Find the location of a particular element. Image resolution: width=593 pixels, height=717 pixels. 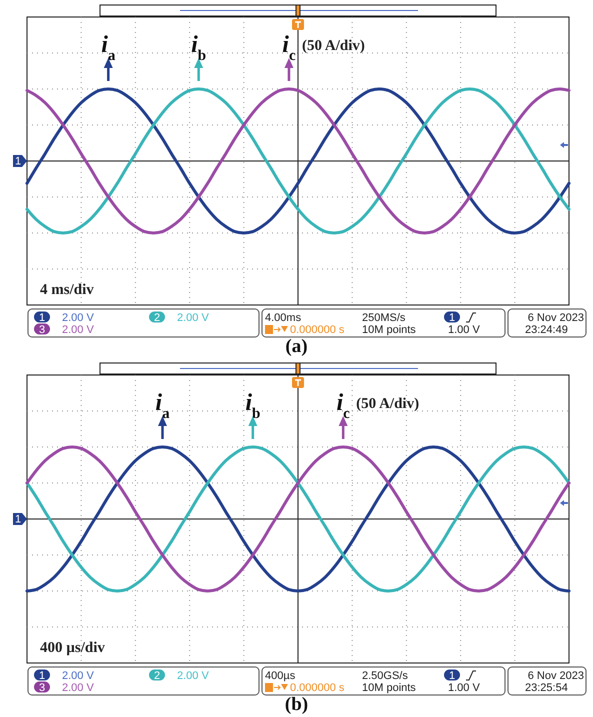

text: 4 ms/div is located at coordinates (67, 290).